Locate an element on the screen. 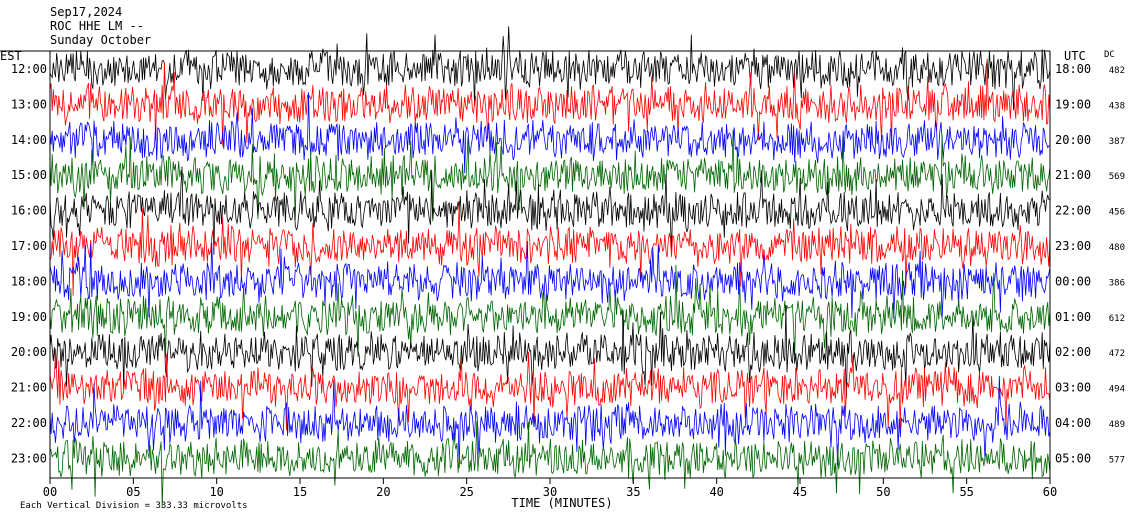 The height and width of the screenshot is (519, 1130). x-tick-label: 45 is located at coordinates (800, 492).